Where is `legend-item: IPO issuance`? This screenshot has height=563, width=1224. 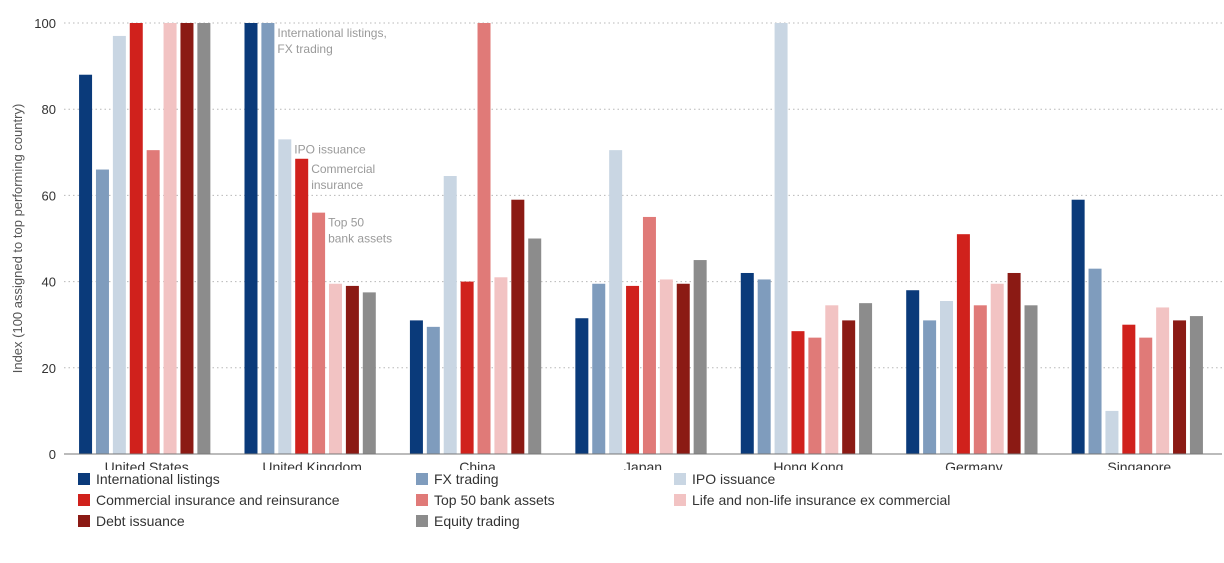 legend-item: IPO issuance is located at coordinates (724, 479).